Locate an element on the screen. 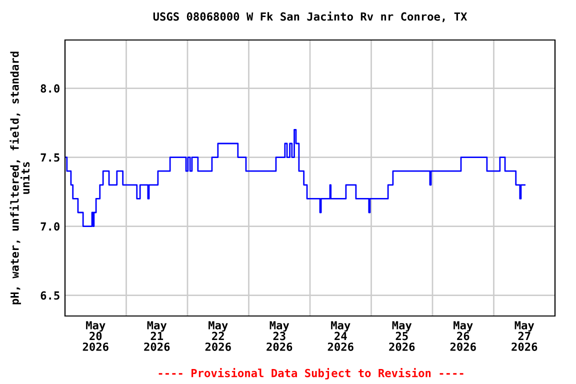  y-tick-label: 8.0 is located at coordinates (50, 88).